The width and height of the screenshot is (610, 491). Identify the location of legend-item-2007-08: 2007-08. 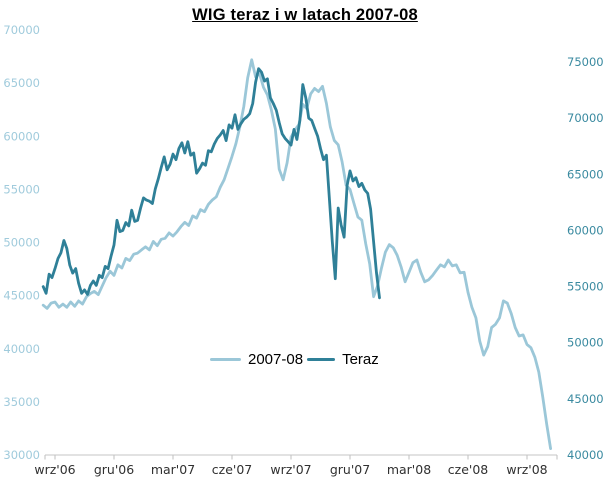
(256, 359).